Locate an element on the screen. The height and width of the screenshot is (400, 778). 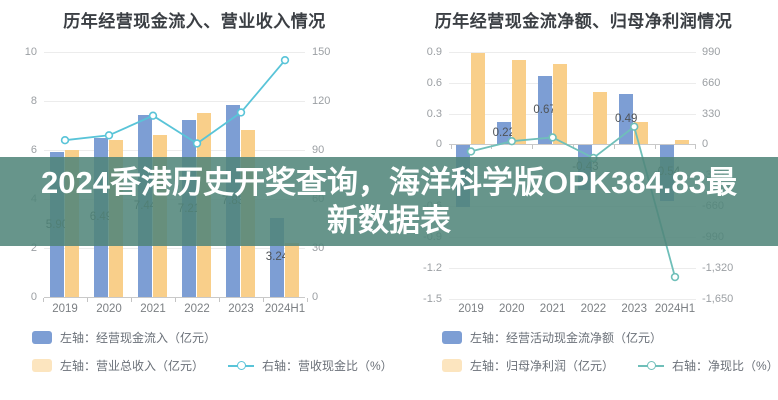
left-axis-tick: 0.6 is located at coordinates (434, 82).